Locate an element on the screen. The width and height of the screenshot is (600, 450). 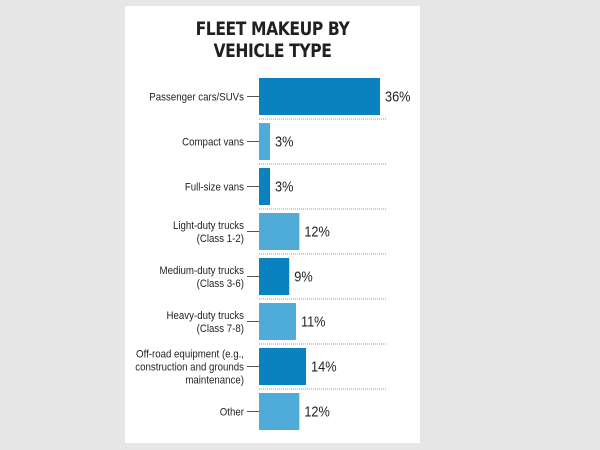
category-label: maintenance) is located at coordinates (214, 381).